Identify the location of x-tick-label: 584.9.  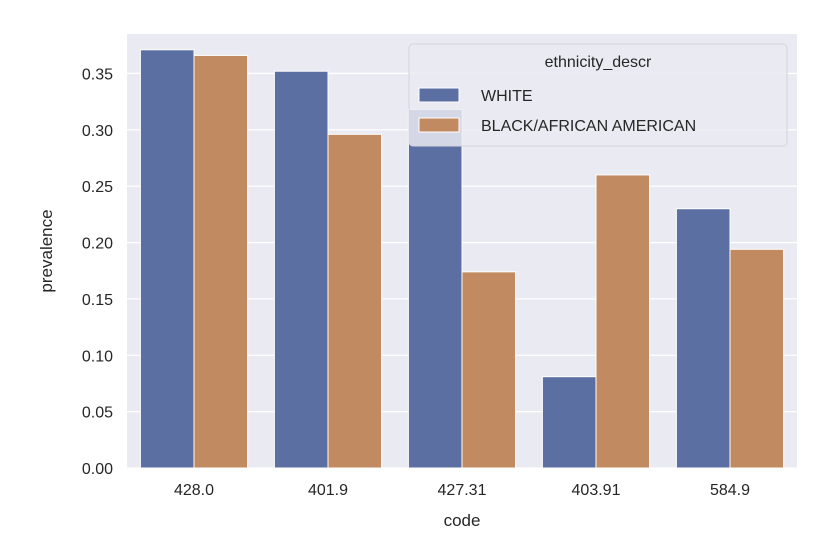
(730, 490).